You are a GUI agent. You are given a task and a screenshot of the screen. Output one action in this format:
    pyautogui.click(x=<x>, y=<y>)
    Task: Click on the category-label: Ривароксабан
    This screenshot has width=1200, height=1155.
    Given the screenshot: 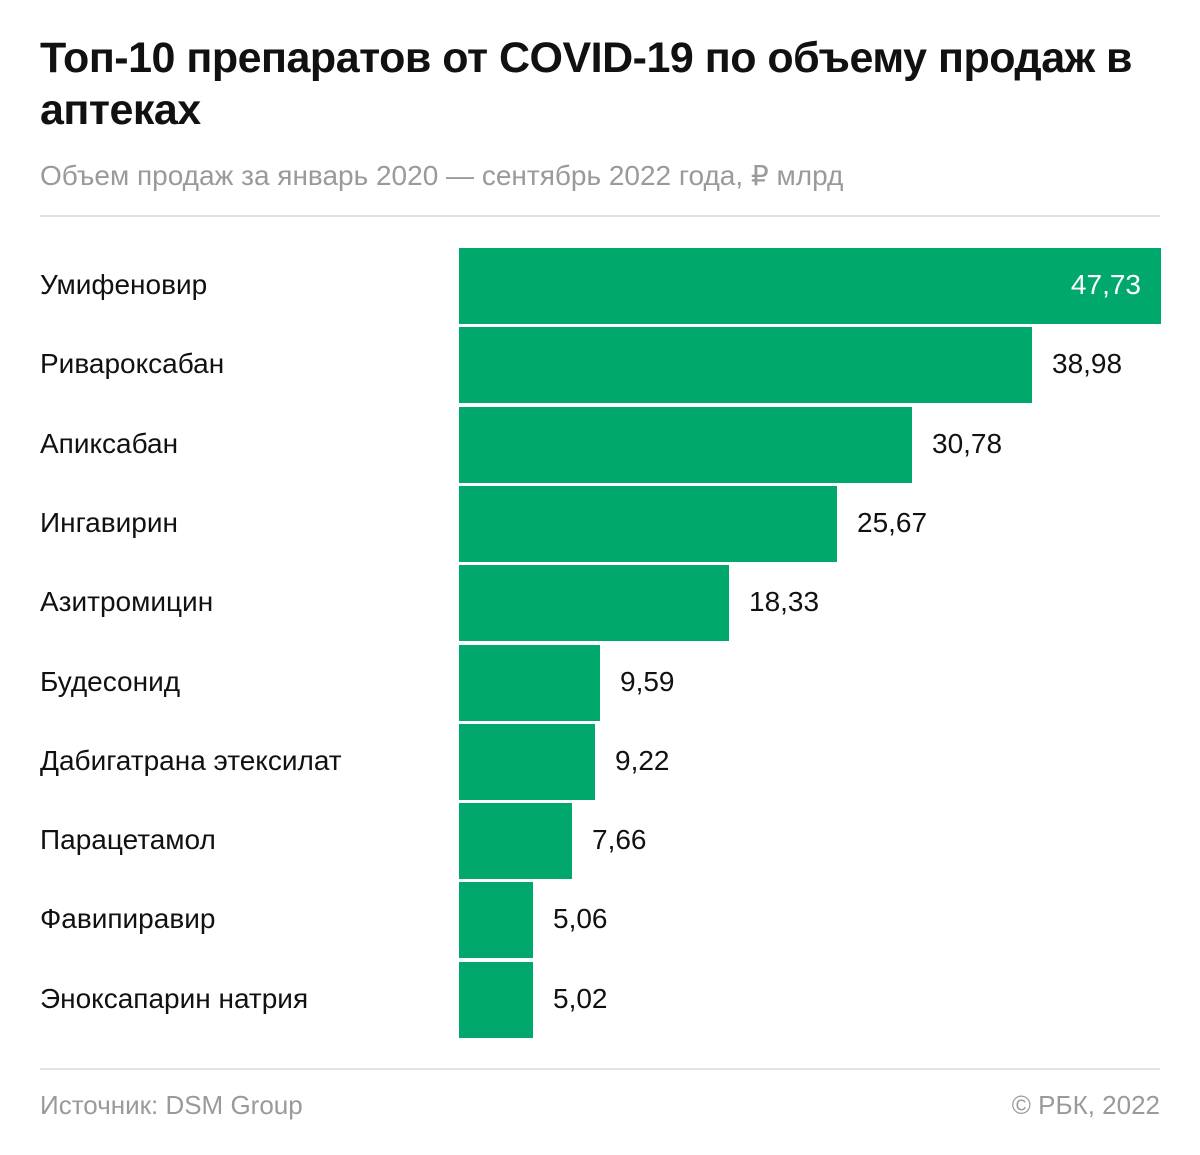 What is the action you would take?
    pyautogui.click(x=132, y=364)
    